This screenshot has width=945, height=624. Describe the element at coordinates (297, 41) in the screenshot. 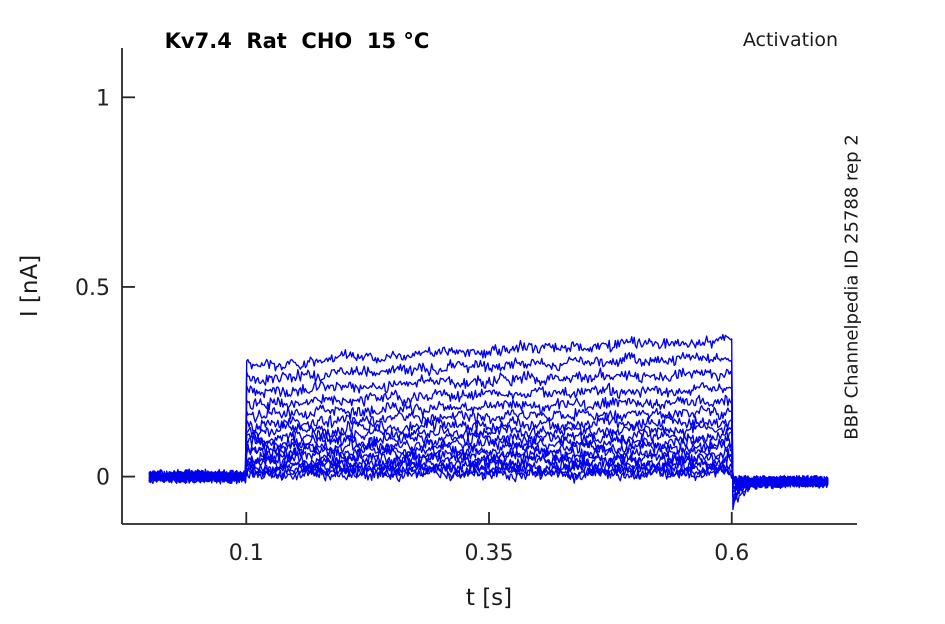

I see `chart-title: Kv7.4 Rat CHO 15 °C` at that location.